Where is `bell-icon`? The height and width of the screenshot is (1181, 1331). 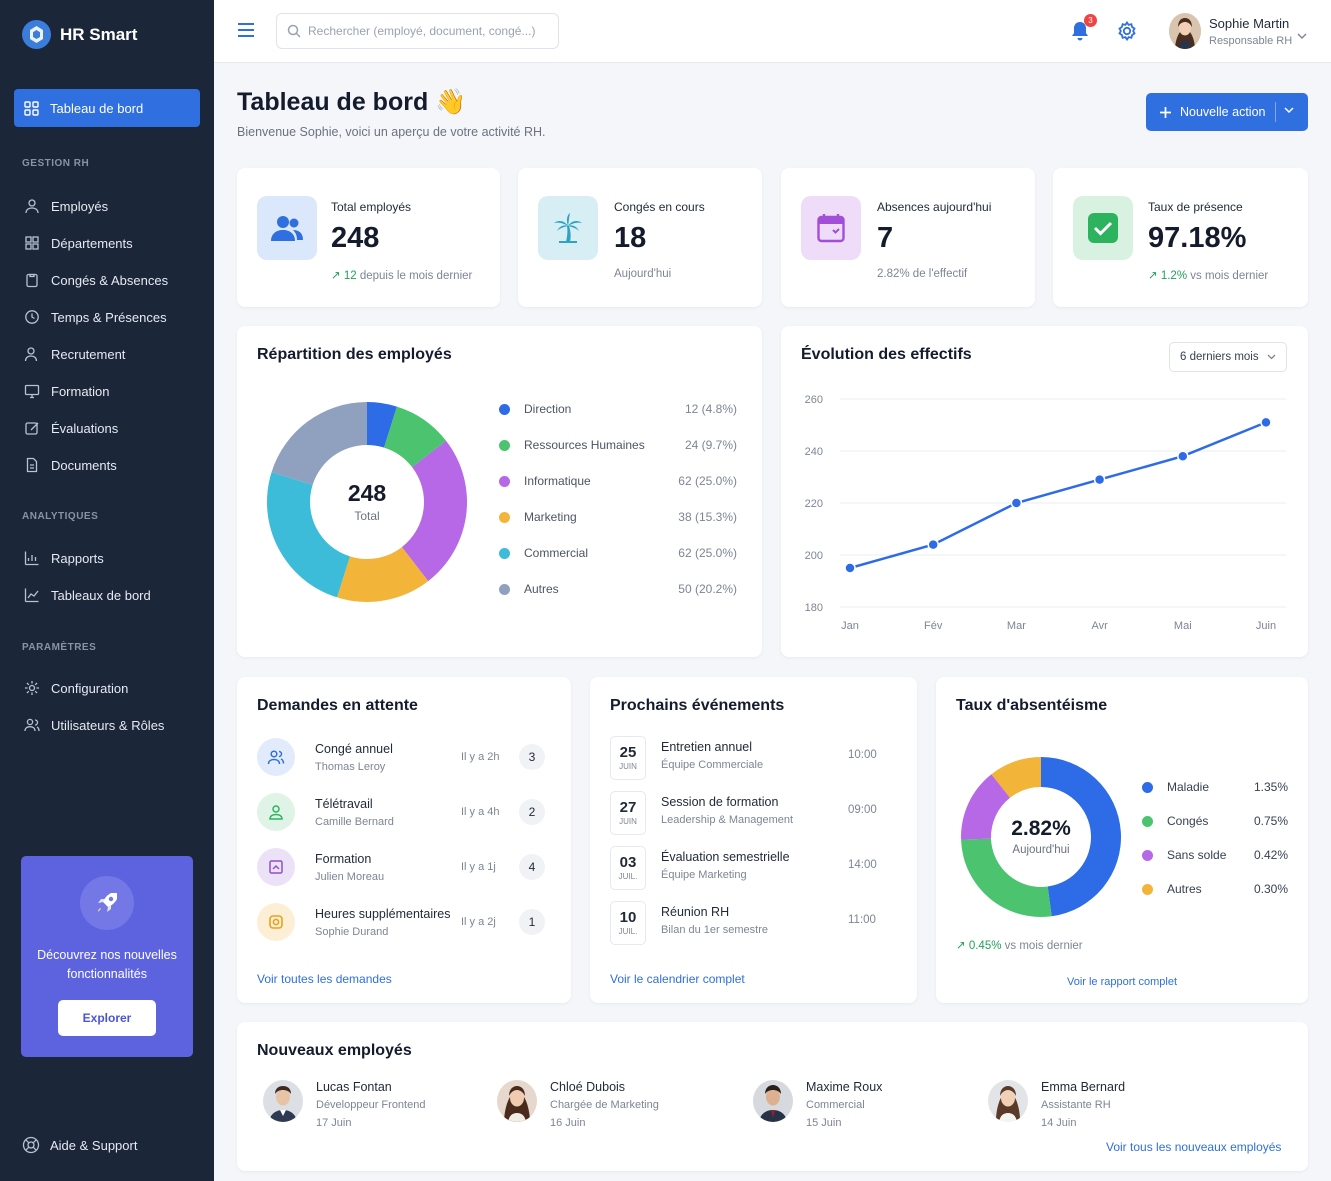
bell-icon is located at coordinates (1080, 33).